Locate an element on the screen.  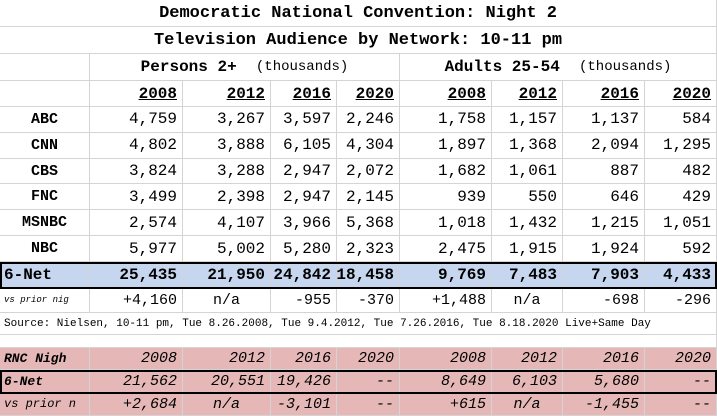
adults-value: 1,215 is located at coordinates (604, 223).